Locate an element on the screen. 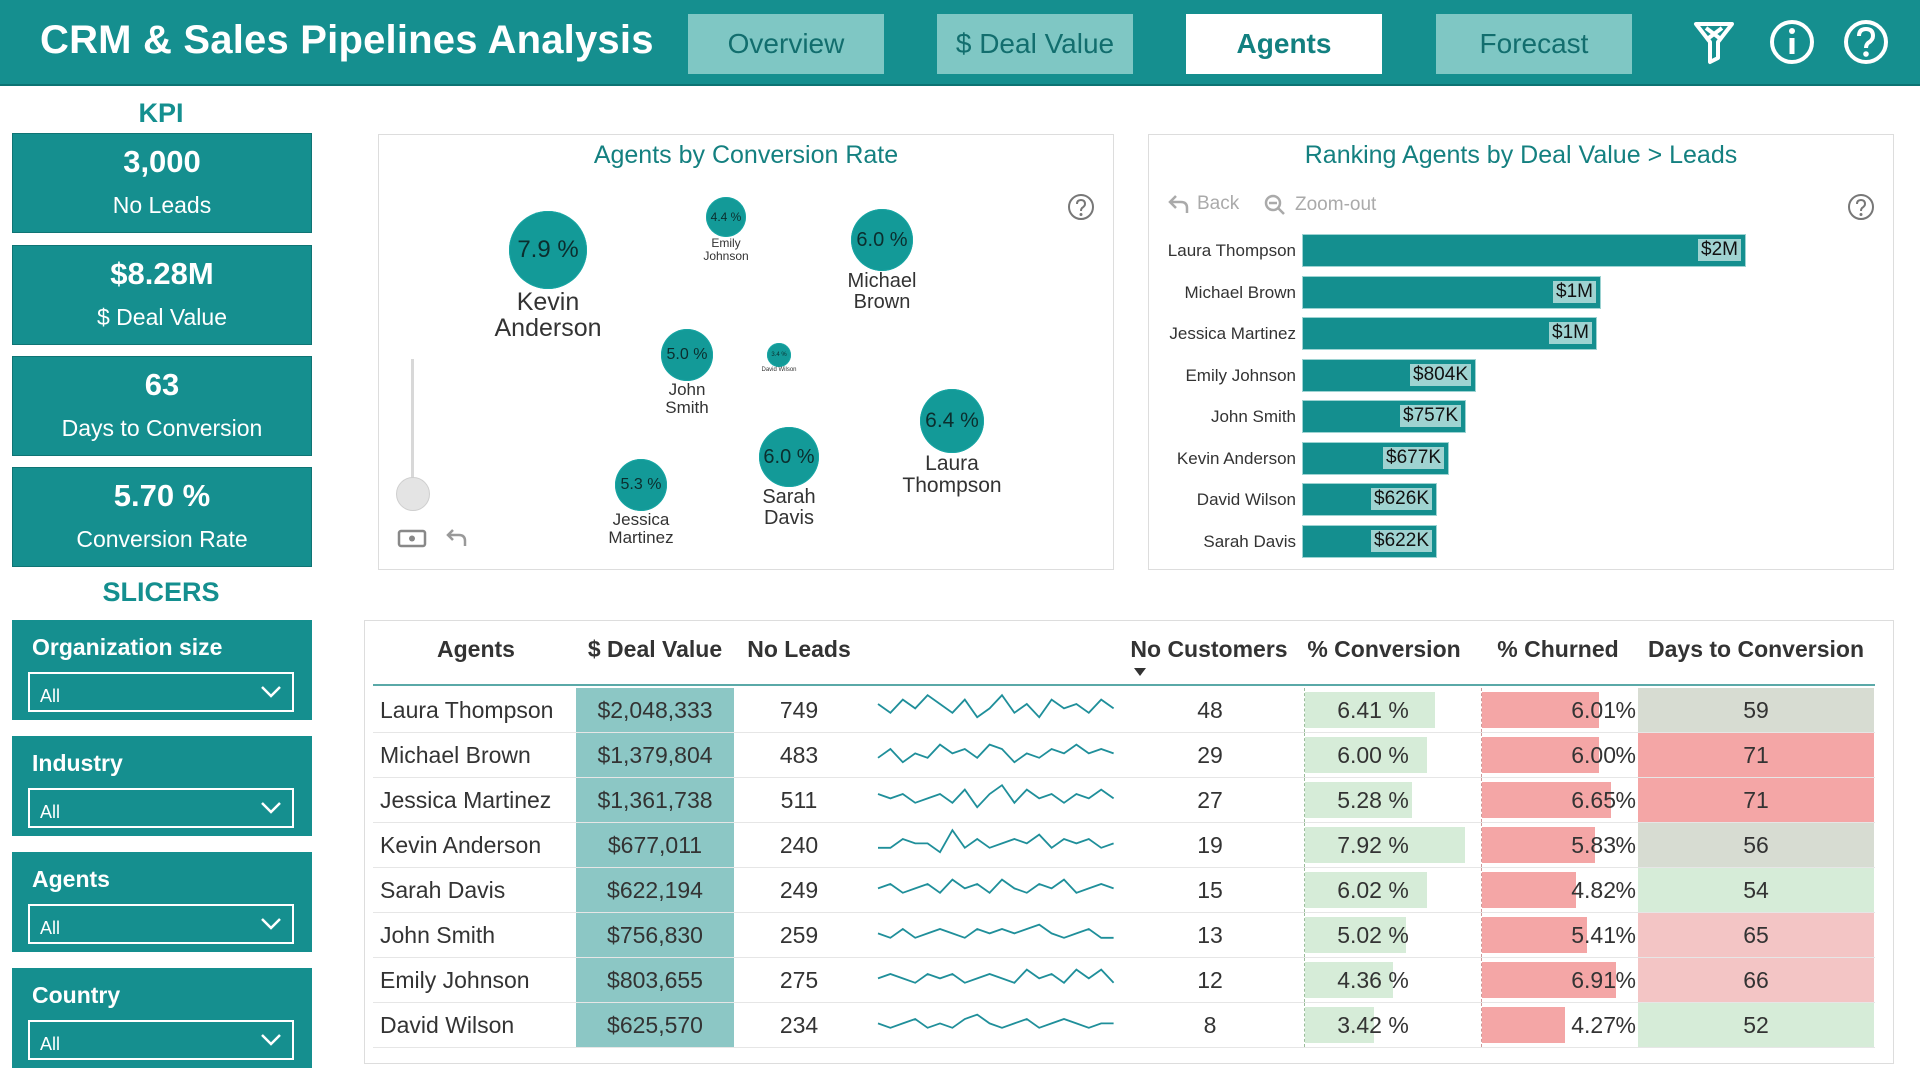  cell-conversion: 7.92 % is located at coordinates (1384, 845).